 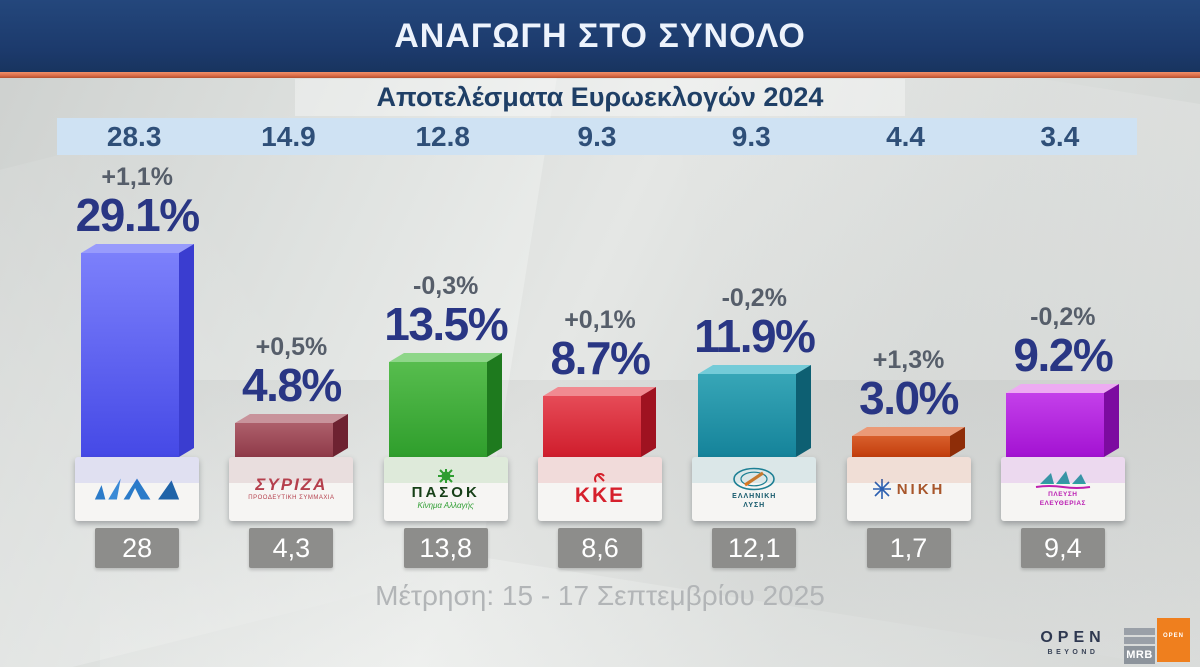 What do you see at coordinates (137, 215) in the screenshot?
I see `percent-label: 29.1%` at bounding box center [137, 215].